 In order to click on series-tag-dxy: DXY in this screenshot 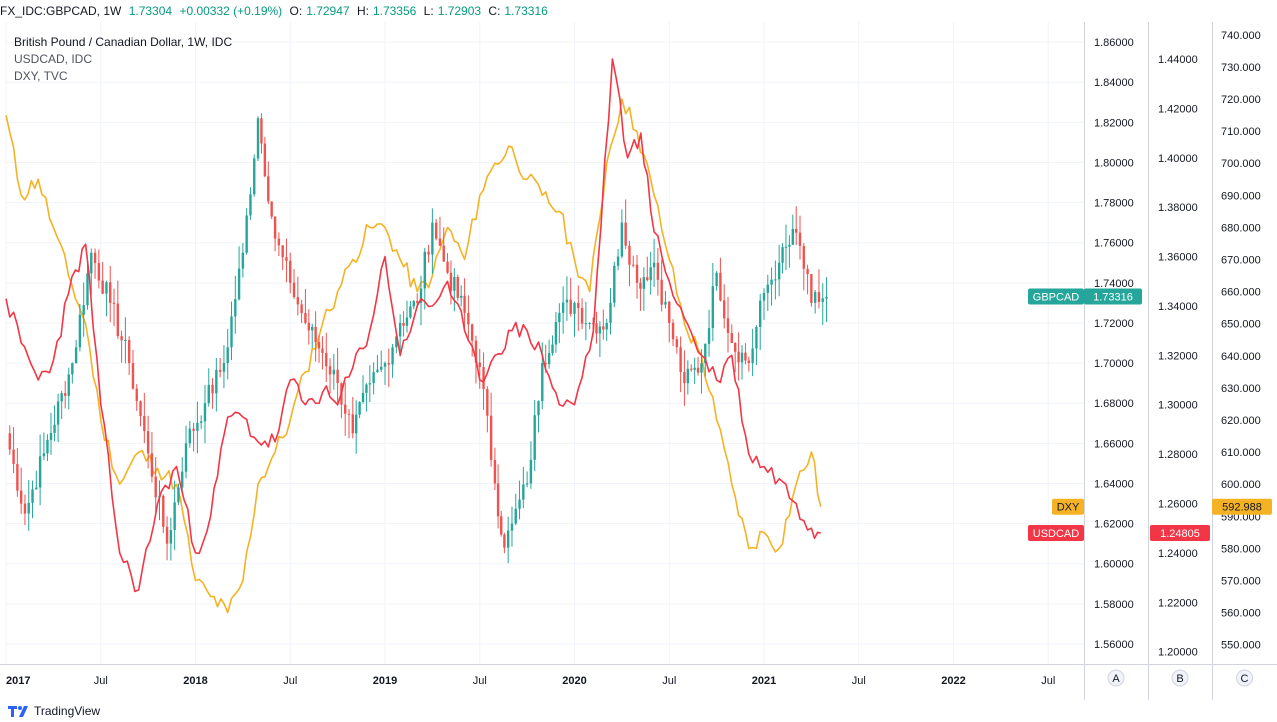, I will do `click(1068, 508)`.